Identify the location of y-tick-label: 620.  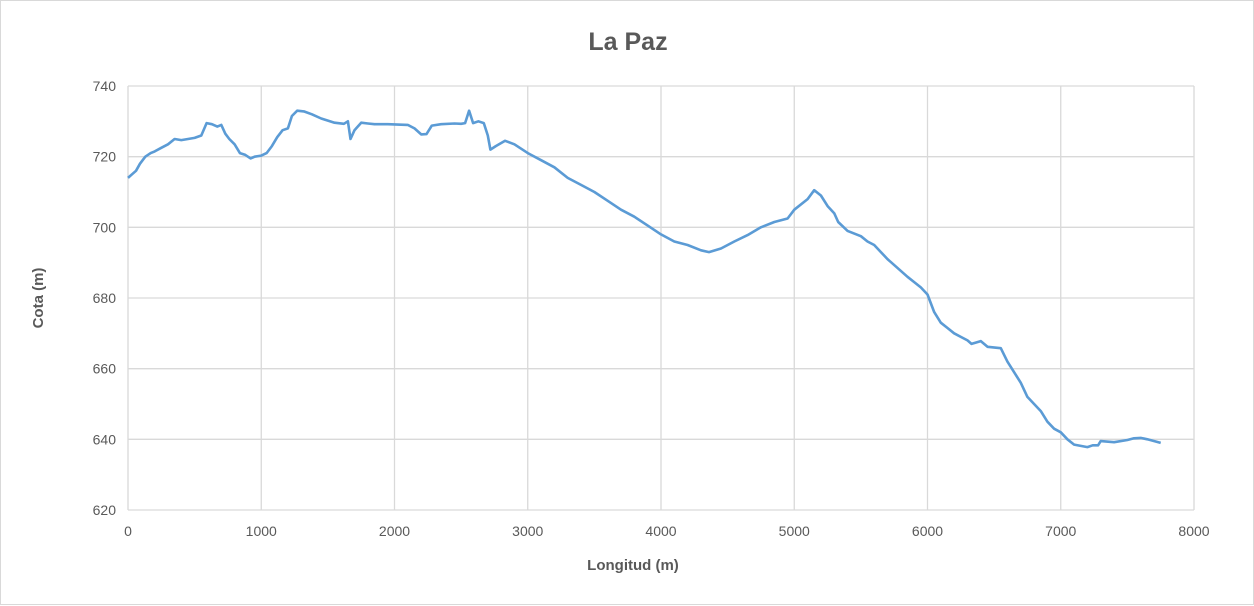
(105, 510).